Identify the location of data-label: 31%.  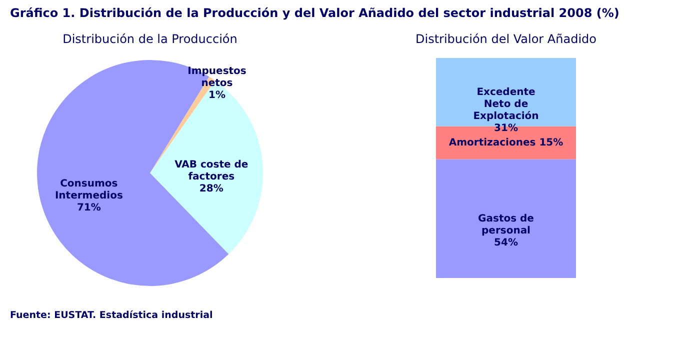
(506, 128).